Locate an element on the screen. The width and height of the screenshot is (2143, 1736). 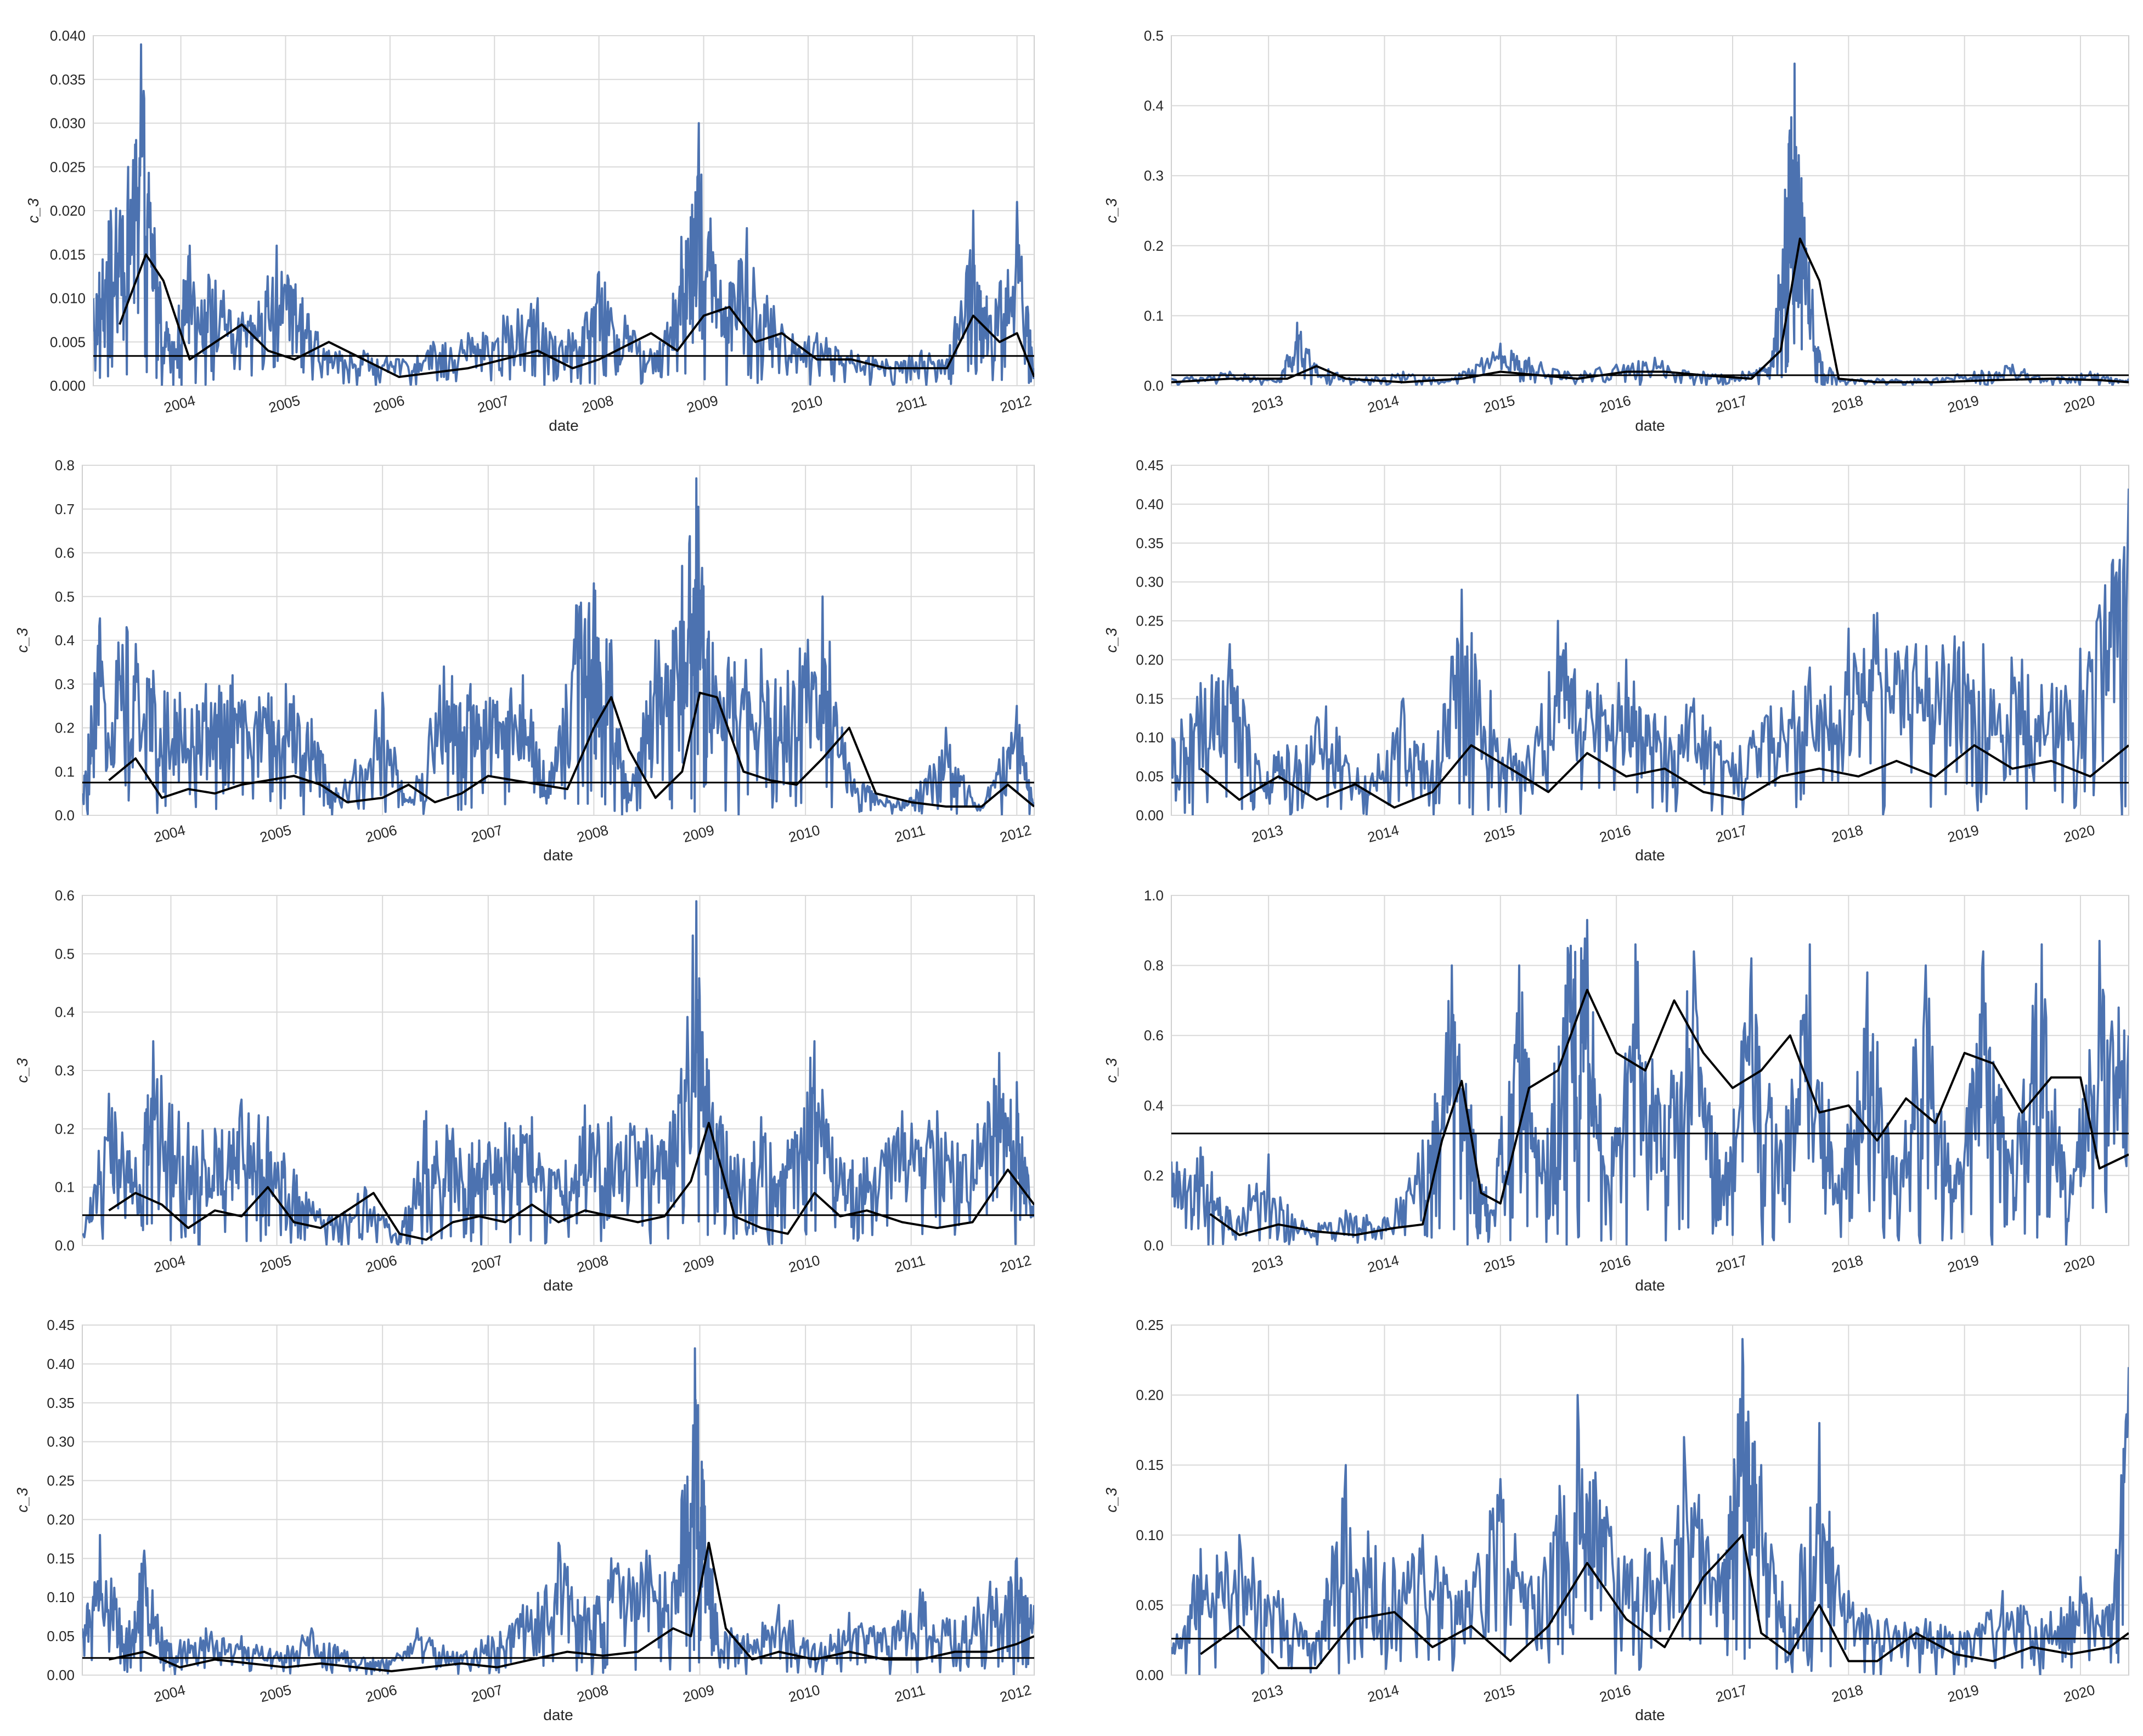
y-tick-label: 0.015 is located at coordinates (68, 254).